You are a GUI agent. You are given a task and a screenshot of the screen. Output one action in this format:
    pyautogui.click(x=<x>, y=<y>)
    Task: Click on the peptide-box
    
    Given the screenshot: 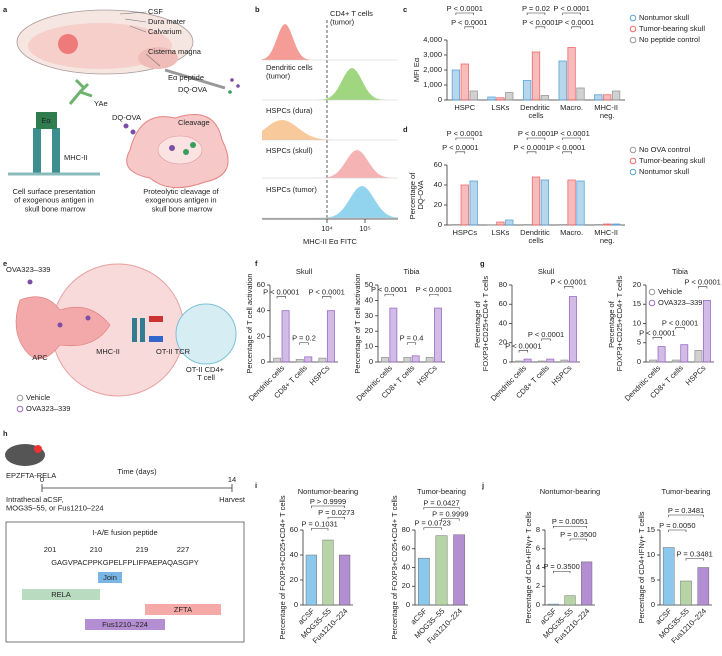 What is the action you would take?
    pyautogui.click(x=125, y=582)
    